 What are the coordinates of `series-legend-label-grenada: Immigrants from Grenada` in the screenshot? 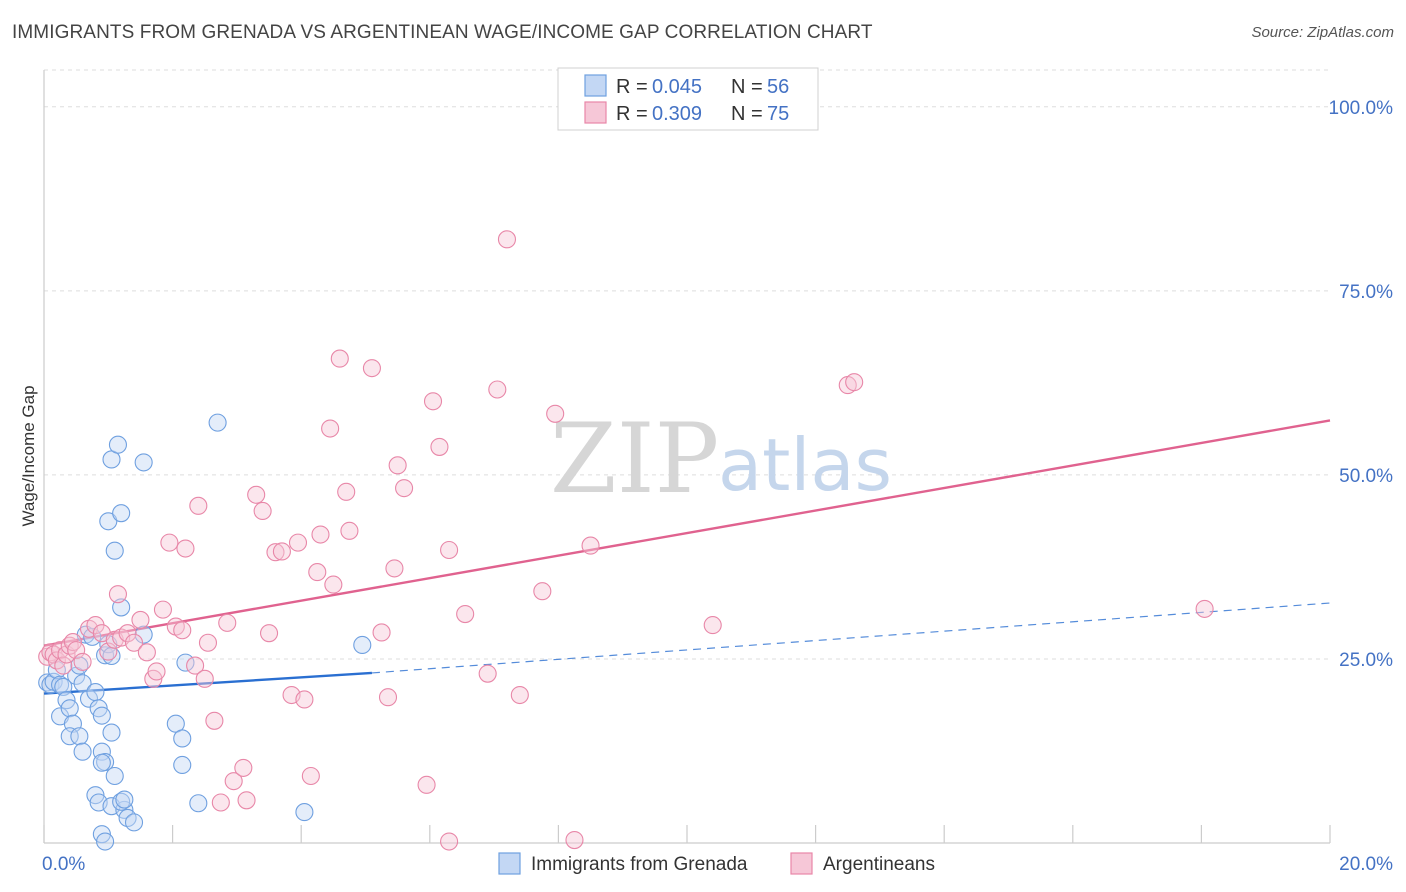 It's located at (639, 864).